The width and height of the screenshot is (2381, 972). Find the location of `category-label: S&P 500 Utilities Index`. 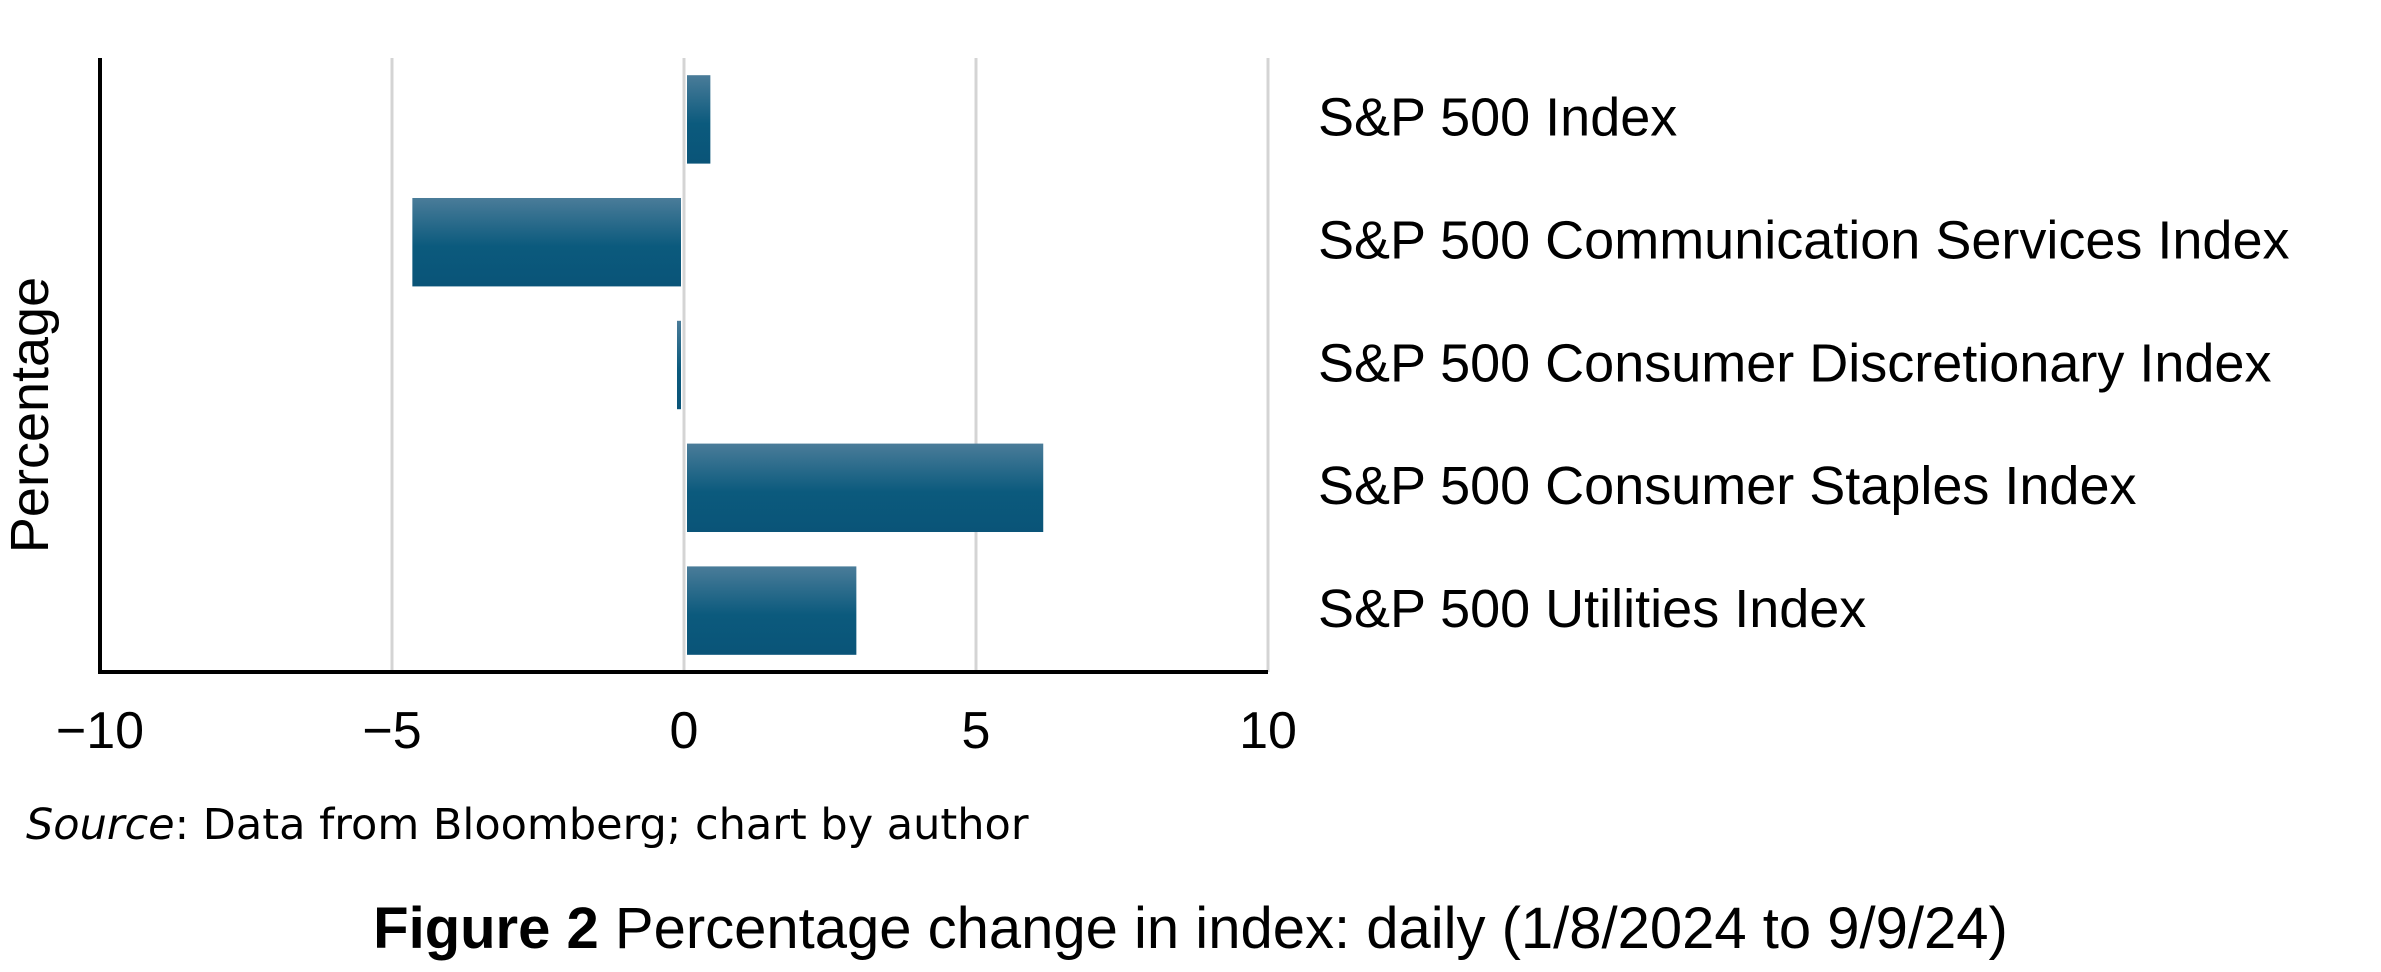

category-label: S&P 500 Utilities Index is located at coordinates (1592, 609).